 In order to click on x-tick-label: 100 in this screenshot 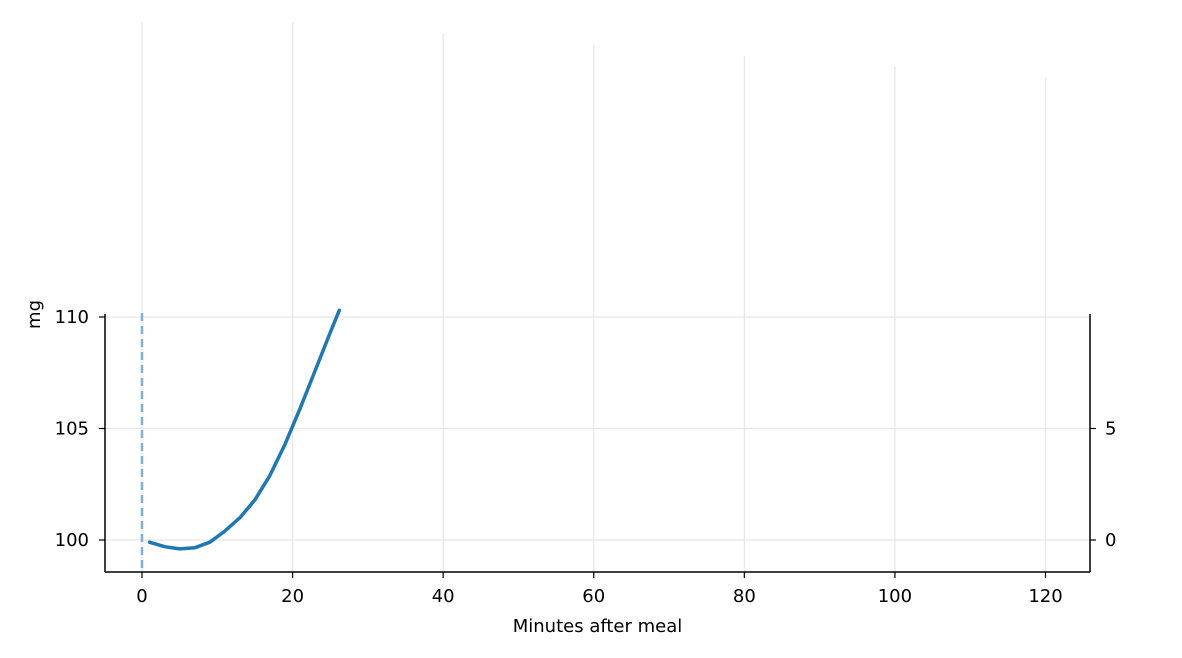, I will do `click(895, 596)`.